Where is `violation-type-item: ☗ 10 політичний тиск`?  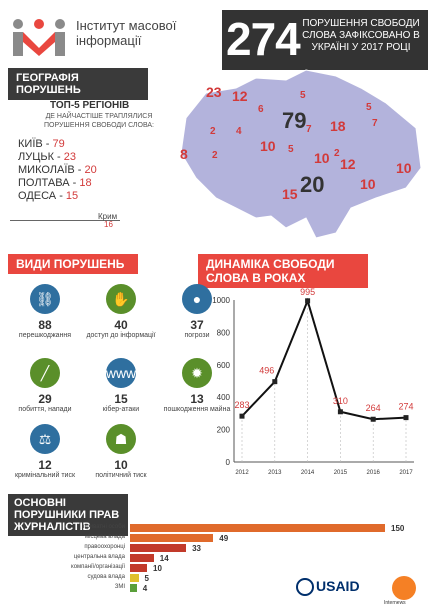 violation-type-item: ☗ 10 політичний тиск is located at coordinates (121, 452).